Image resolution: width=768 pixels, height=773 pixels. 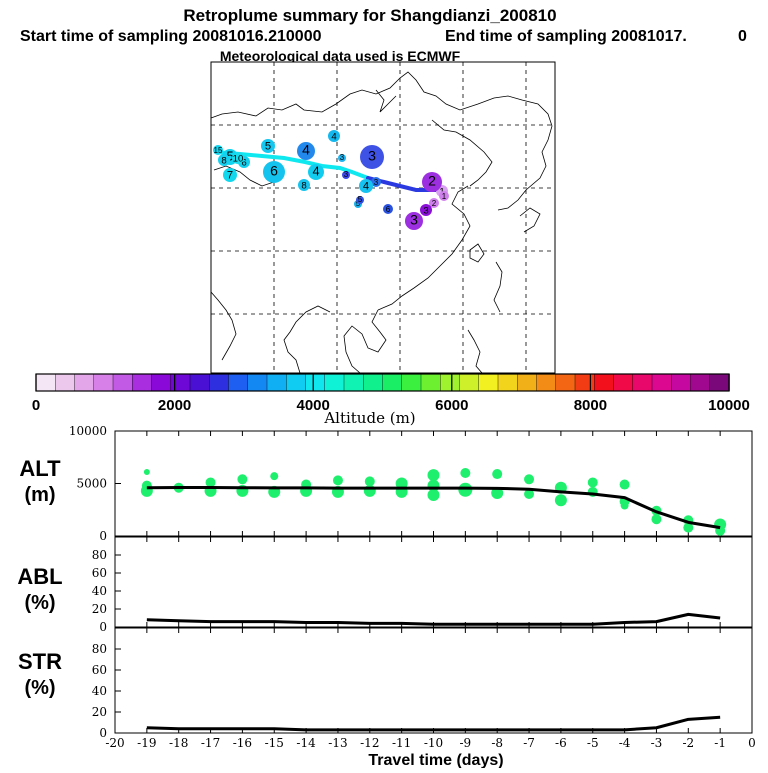 I want to click on x-tick-label: -14, so click(x=306, y=743).